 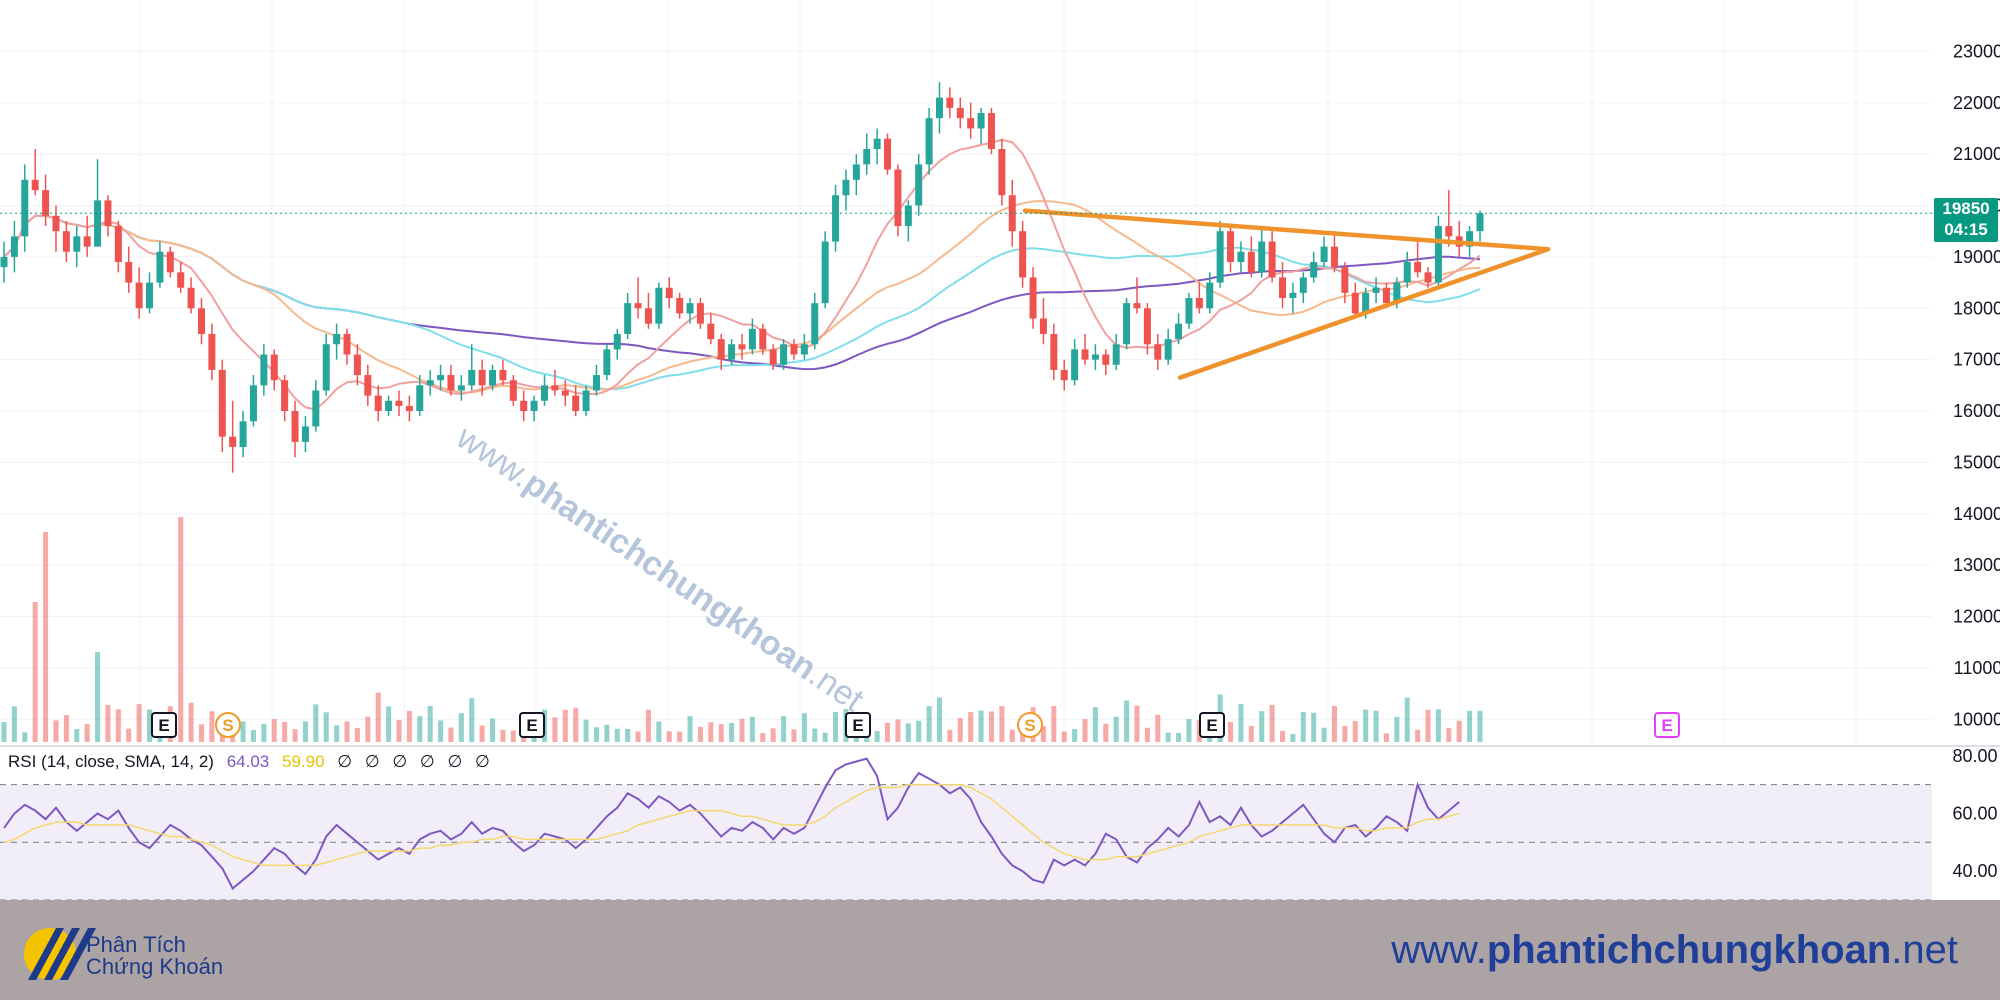 What do you see at coordinates (1674, 950) in the screenshot?
I see `footer-url: www.phantichchungkhoan.net` at bounding box center [1674, 950].